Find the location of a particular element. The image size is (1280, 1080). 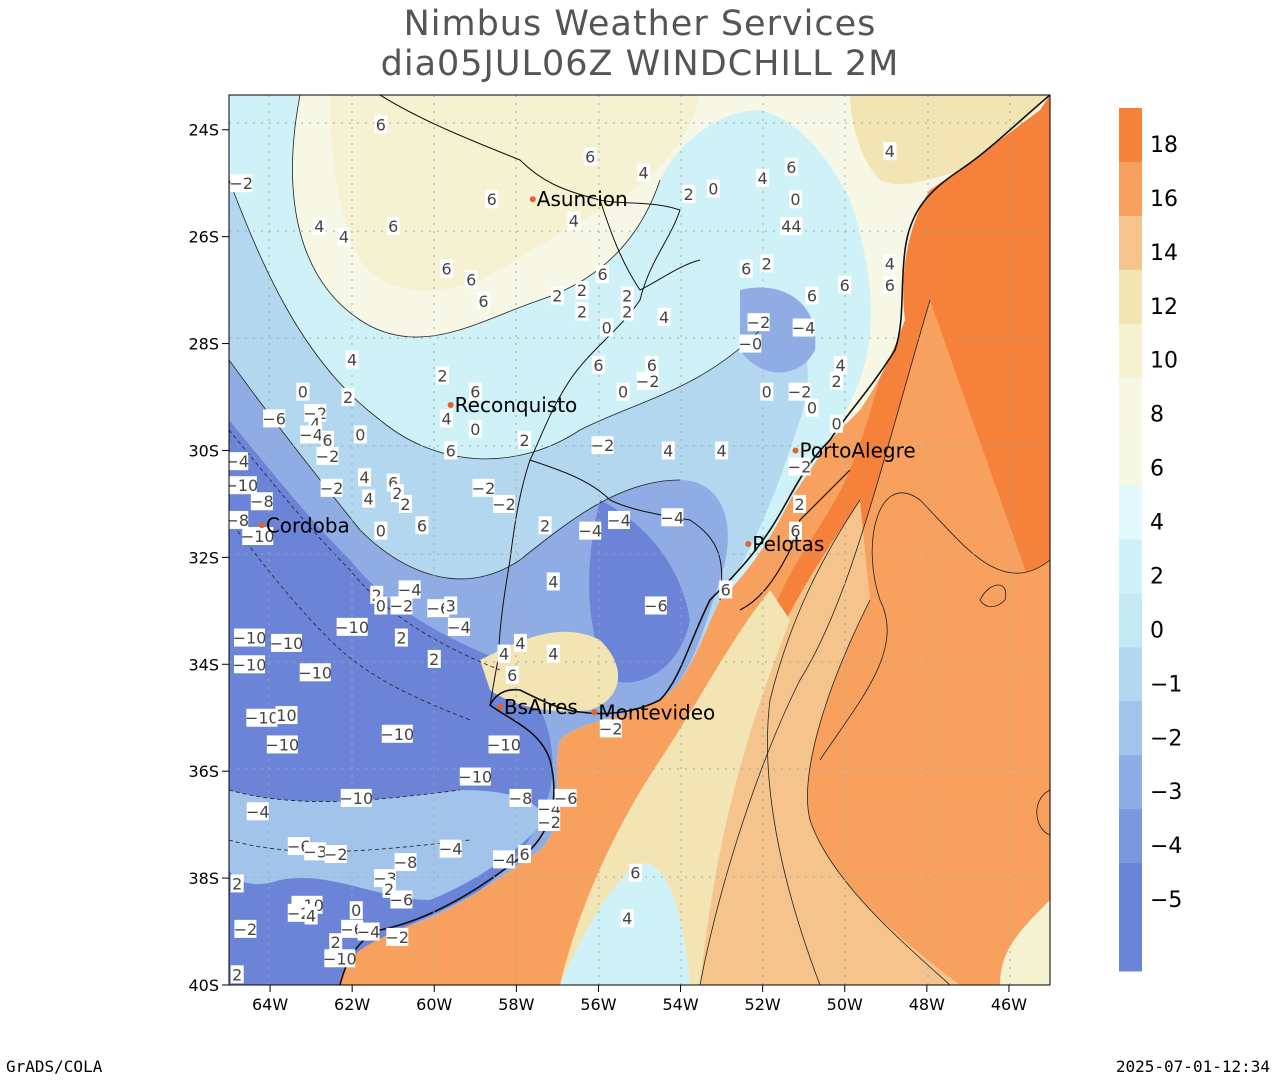

city-label: Reconquisto is located at coordinates (516, 405).